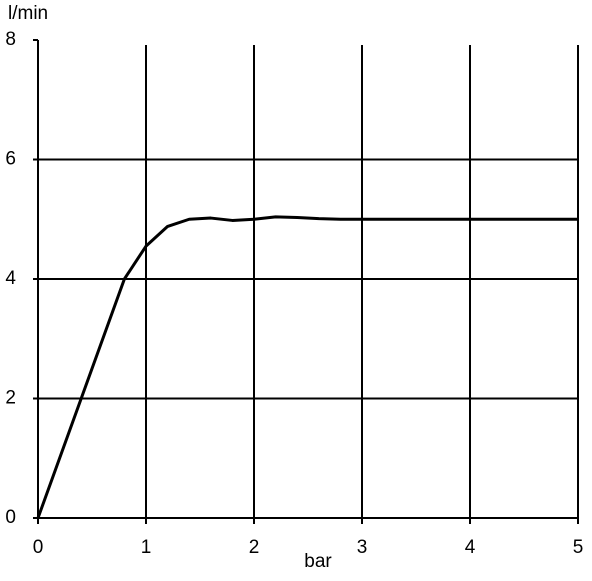 The image size is (592, 581). What do you see at coordinates (362, 547) in the screenshot?
I see `x-tick-label: 3` at bounding box center [362, 547].